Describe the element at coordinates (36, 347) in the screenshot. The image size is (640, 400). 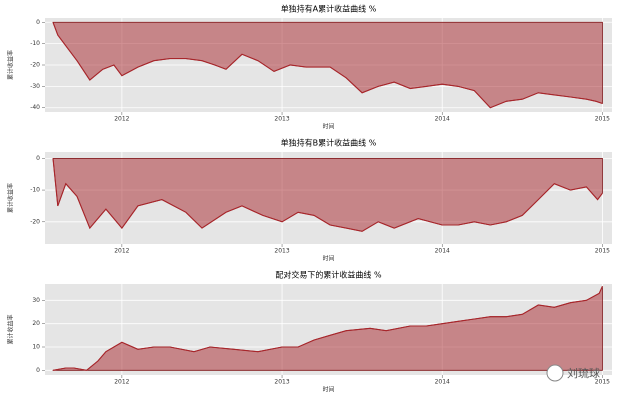
I see `y-tick-label: 10` at that location.